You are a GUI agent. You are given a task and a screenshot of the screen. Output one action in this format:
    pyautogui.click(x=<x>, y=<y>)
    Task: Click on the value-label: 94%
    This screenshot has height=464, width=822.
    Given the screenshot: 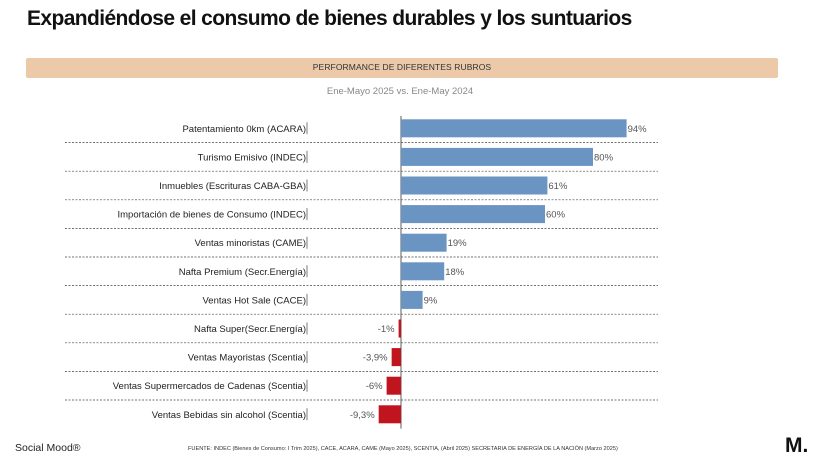 What is the action you would take?
    pyautogui.click(x=638, y=129)
    